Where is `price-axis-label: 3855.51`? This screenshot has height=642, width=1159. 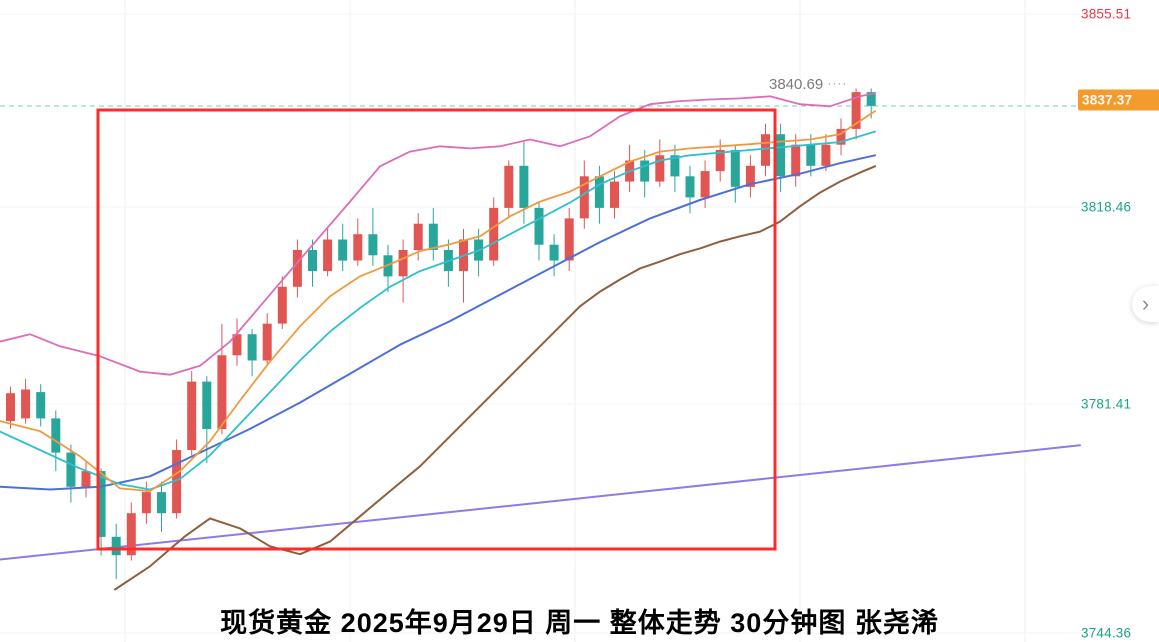 price-axis-label: 3855.51 is located at coordinates (1106, 14).